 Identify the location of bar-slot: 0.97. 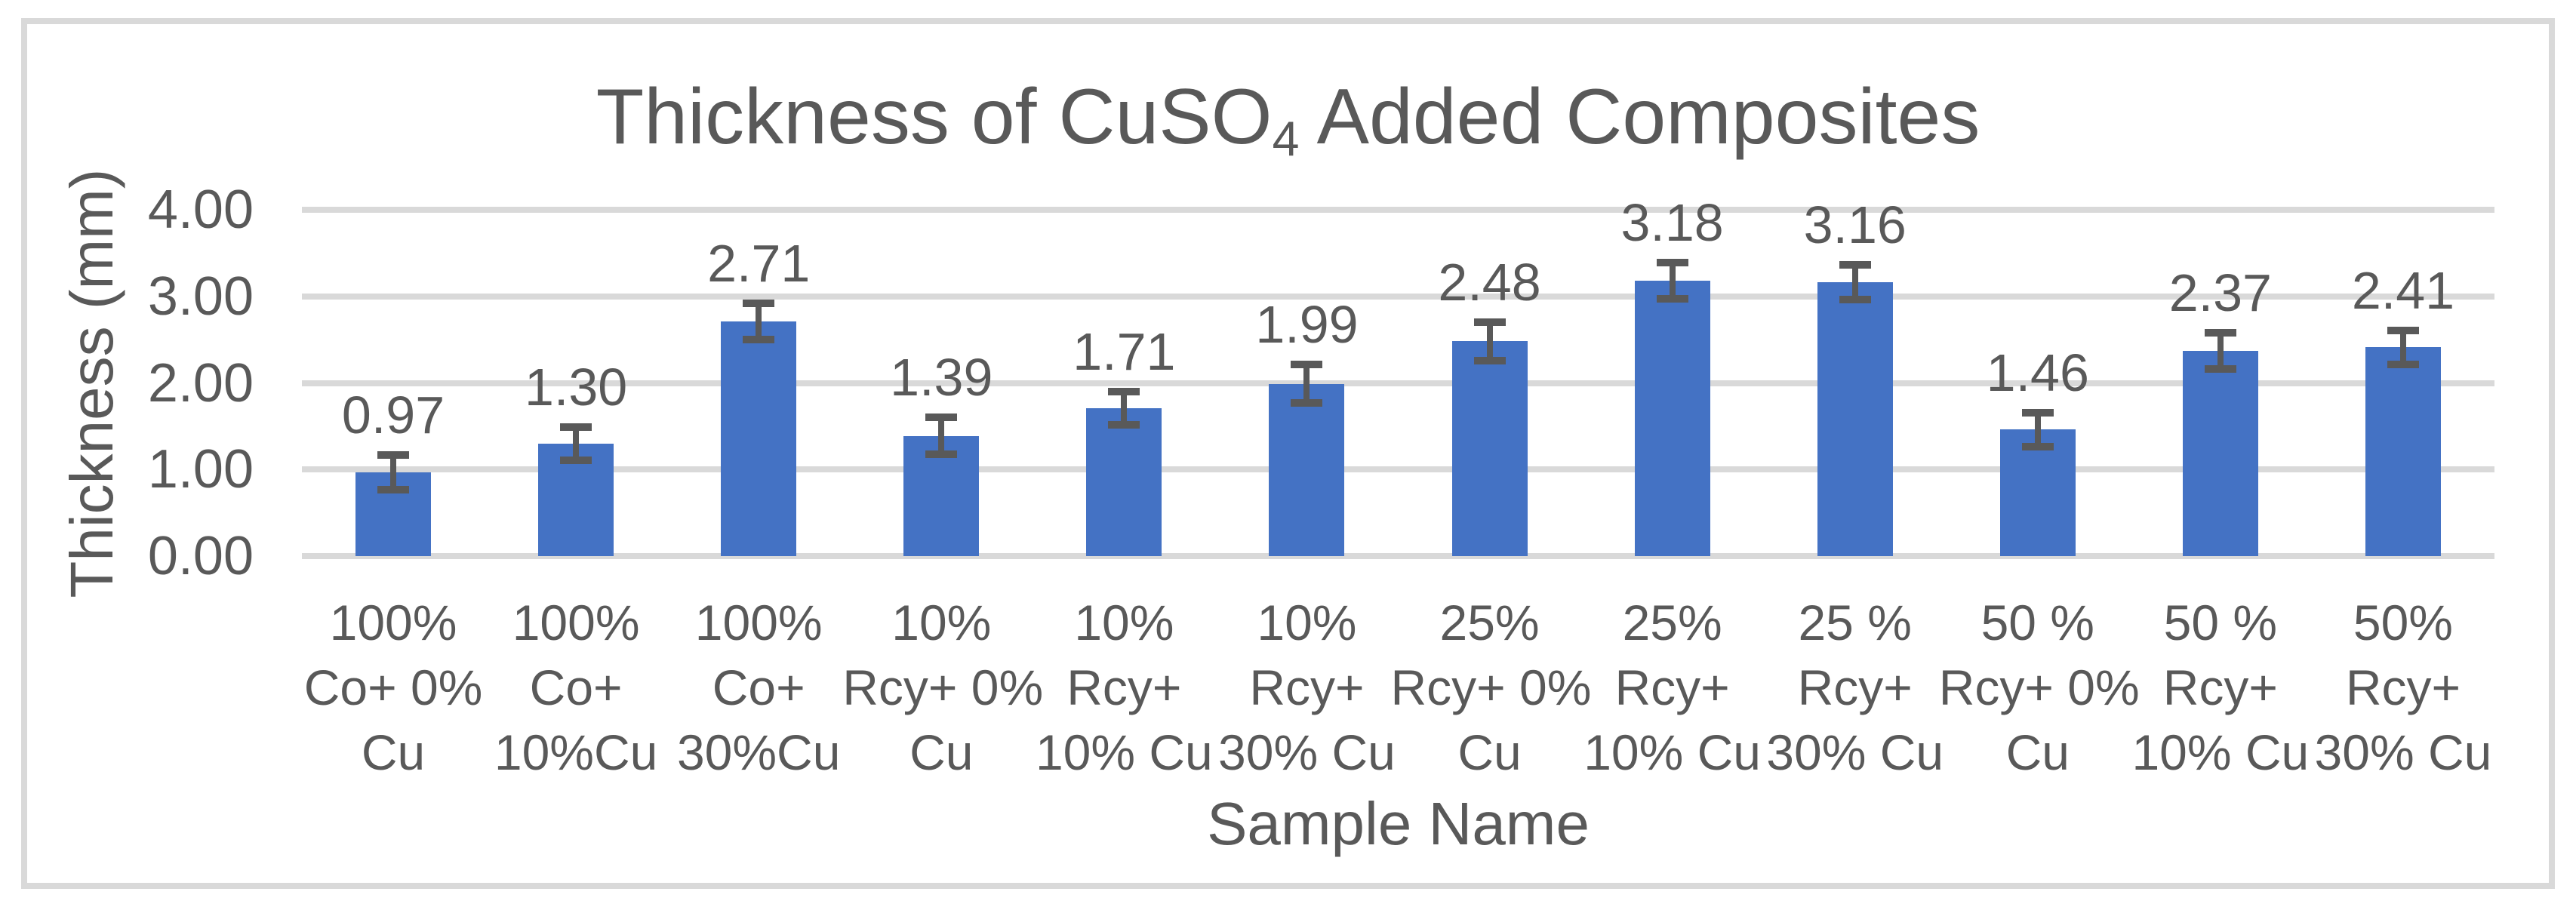
(394, 383).